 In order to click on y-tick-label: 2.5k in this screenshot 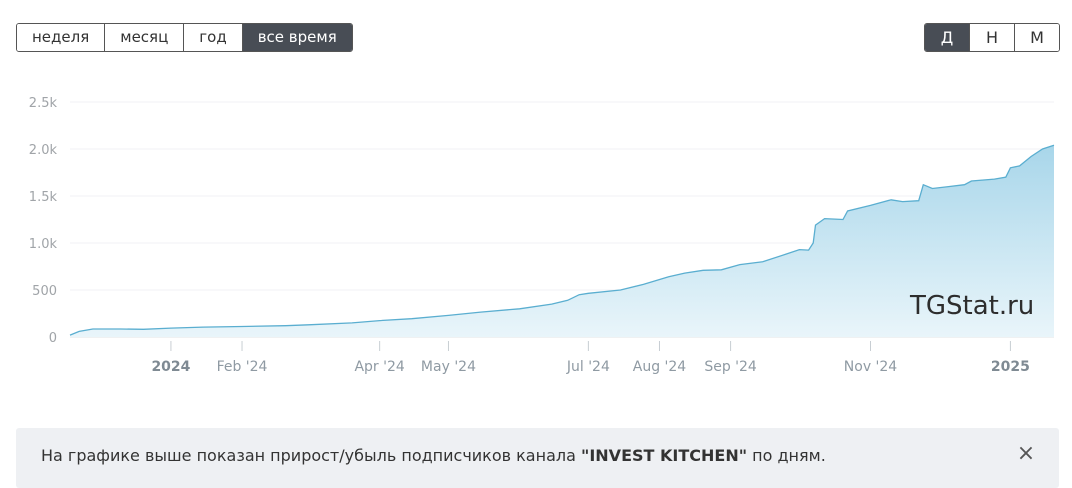, I will do `click(43, 103)`.